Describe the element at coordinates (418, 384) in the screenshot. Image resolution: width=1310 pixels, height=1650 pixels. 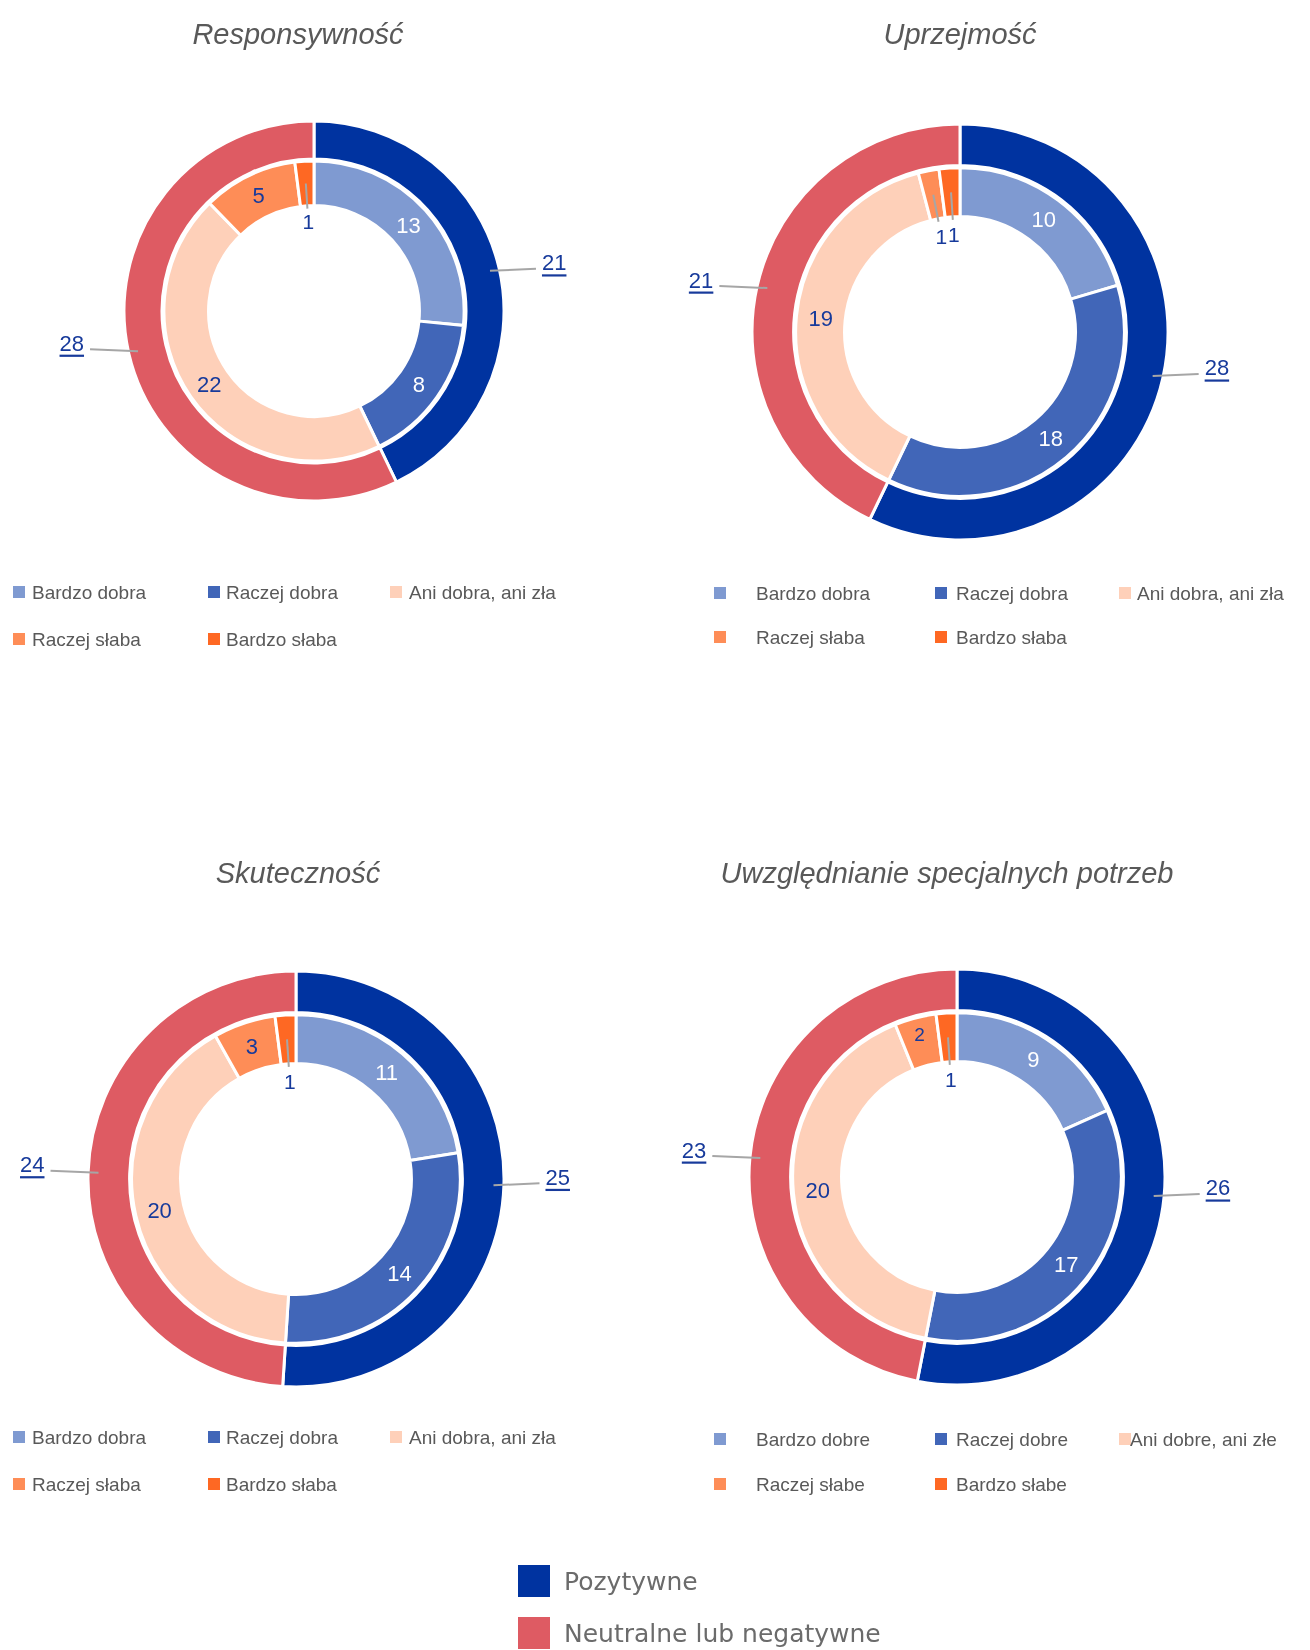
I see `data-label: 8` at that location.